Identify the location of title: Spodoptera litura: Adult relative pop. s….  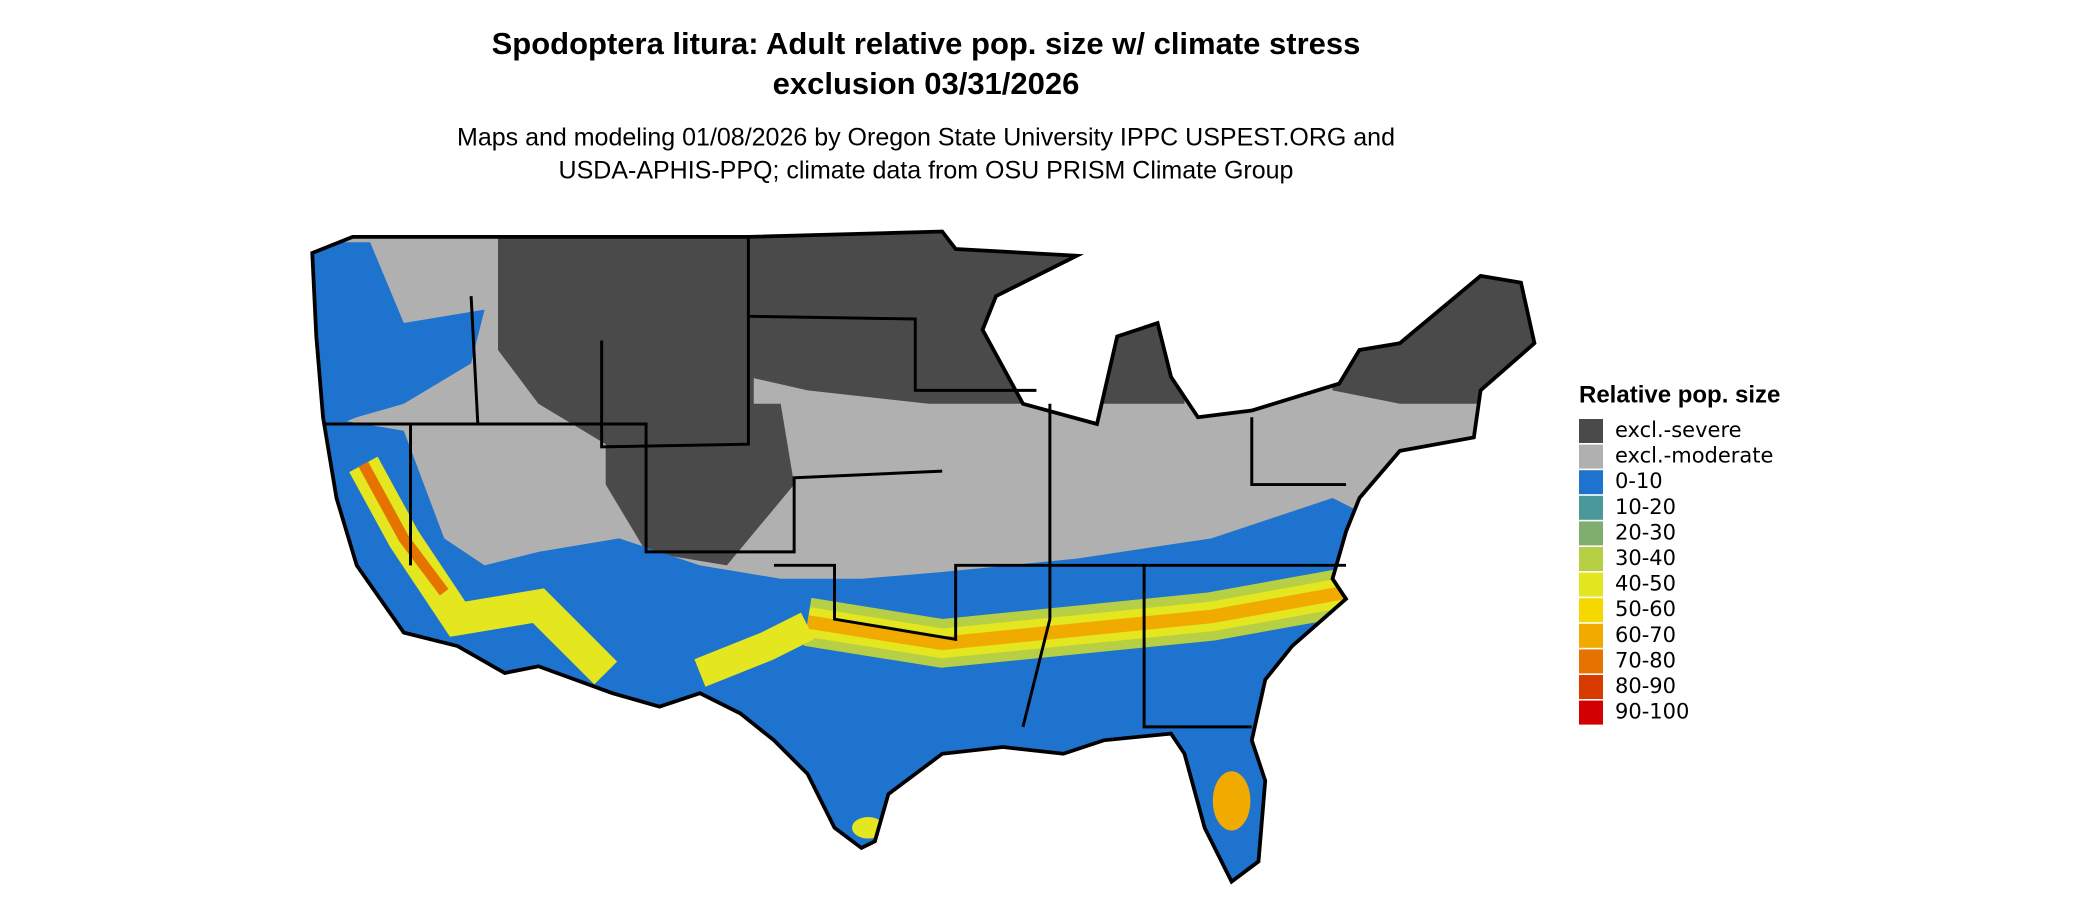
(926, 43).